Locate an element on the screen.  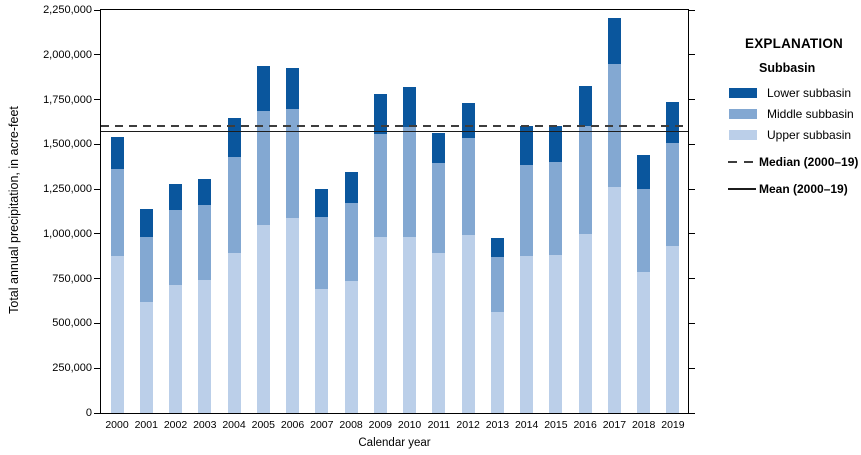
middle-subbasin-swatch-icon is located at coordinates (743, 114).